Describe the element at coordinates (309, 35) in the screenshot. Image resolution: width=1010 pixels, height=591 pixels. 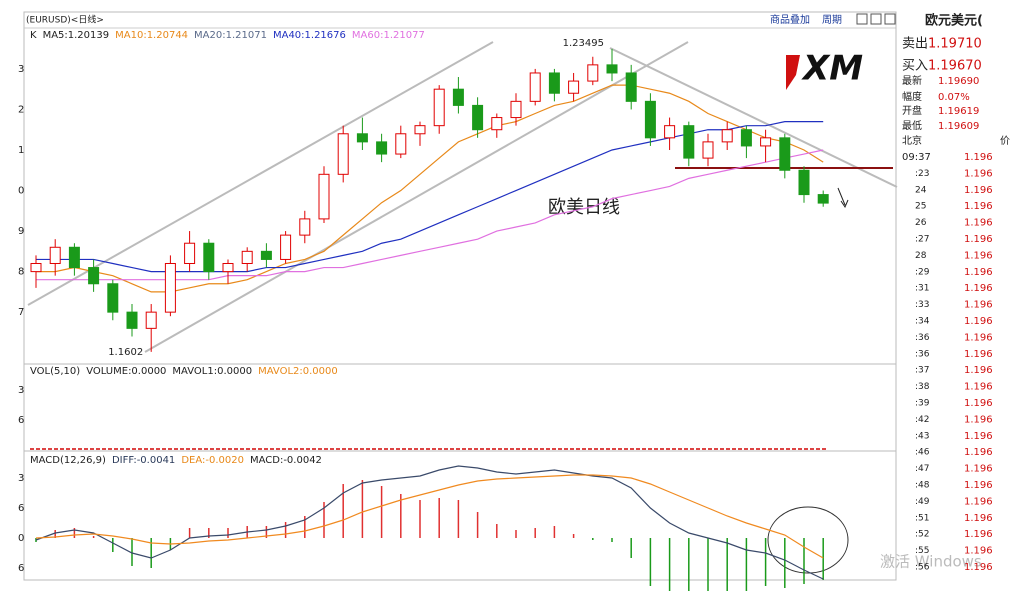
I see `legend-entry: MA40:1.21676` at that location.